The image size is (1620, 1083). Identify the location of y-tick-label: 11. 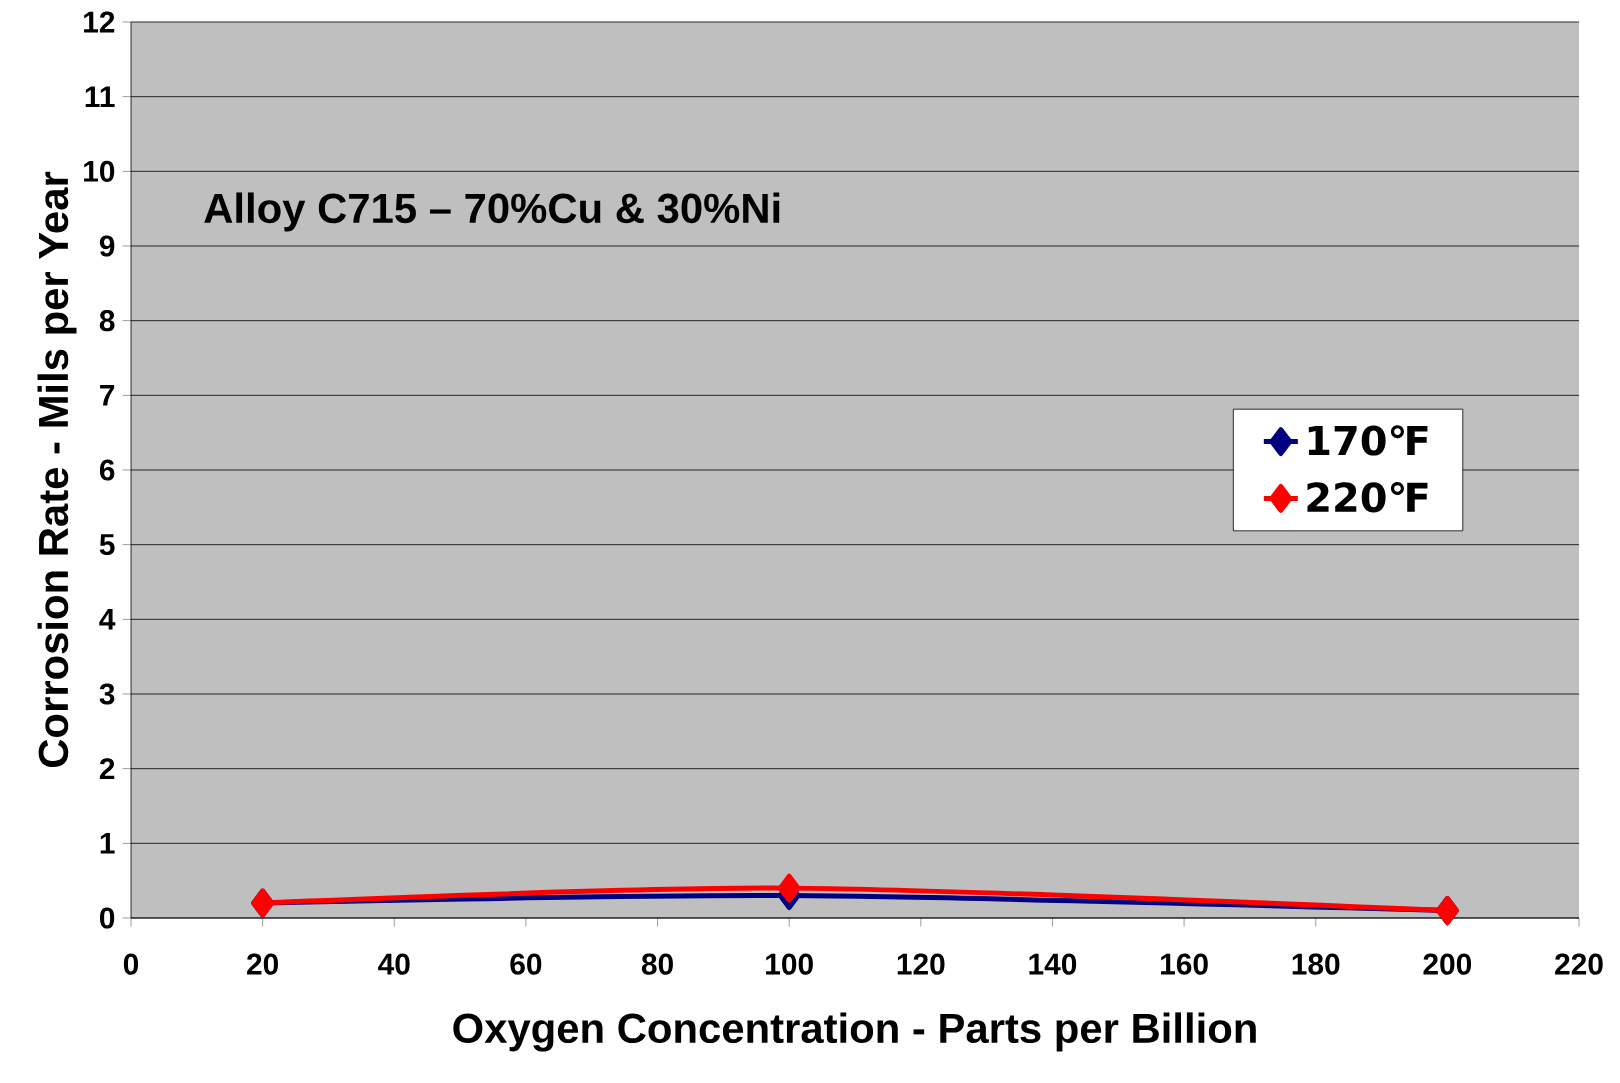
(100, 96).